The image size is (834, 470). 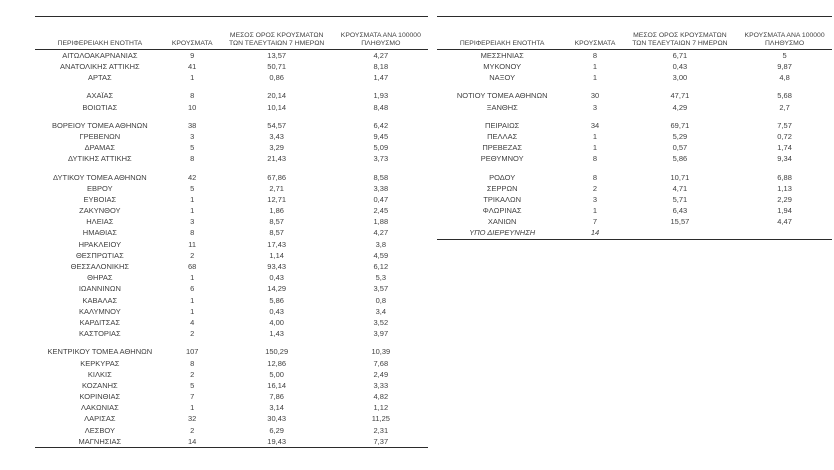 I want to click on cell-7day-average: 0,43, so click(x=276, y=311).